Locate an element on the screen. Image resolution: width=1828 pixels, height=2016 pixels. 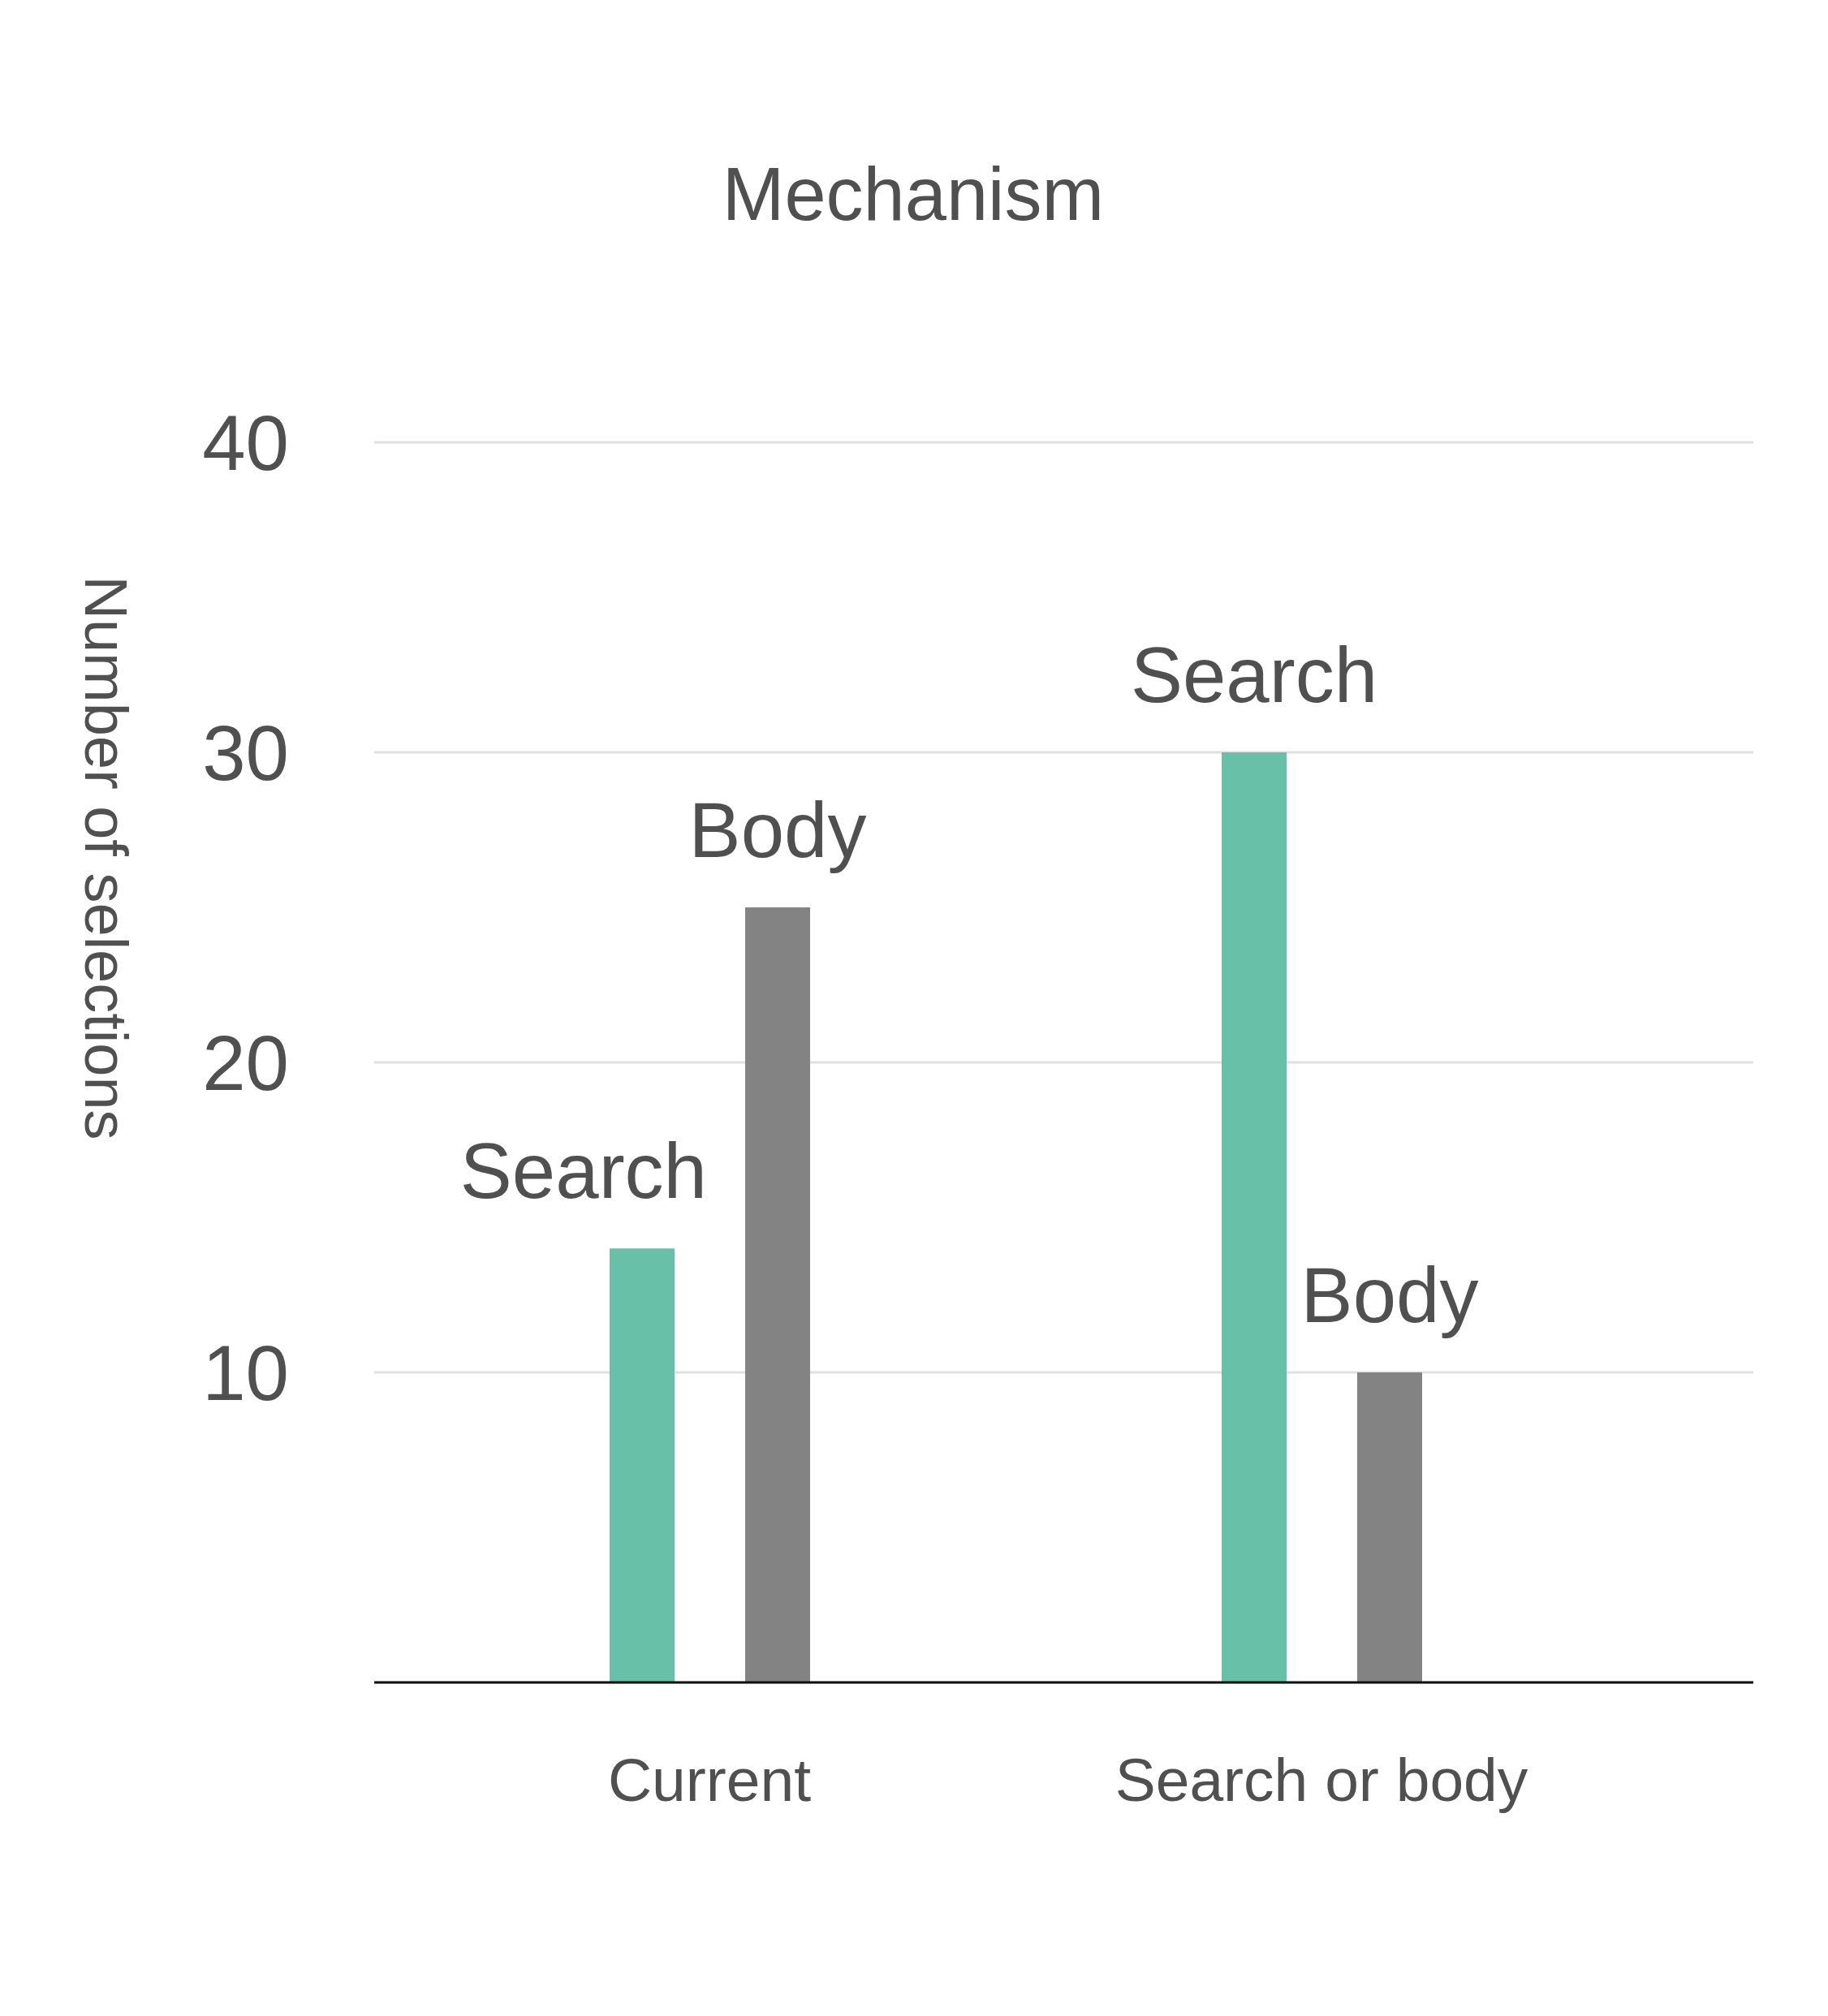
series-label: Body is located at coordinates (777, 829).